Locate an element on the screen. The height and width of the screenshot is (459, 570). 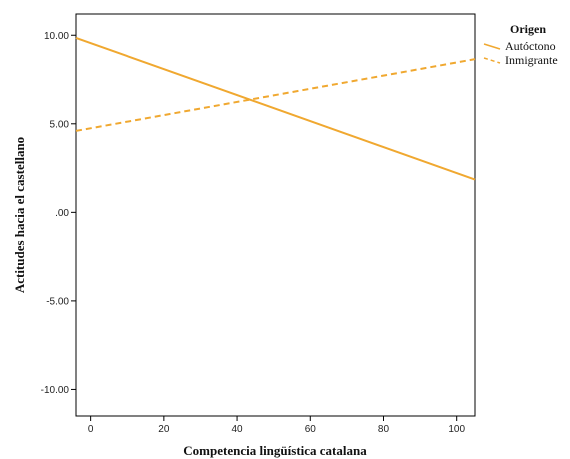
x-tick-label: 60 is located at coordinates (311, 429).